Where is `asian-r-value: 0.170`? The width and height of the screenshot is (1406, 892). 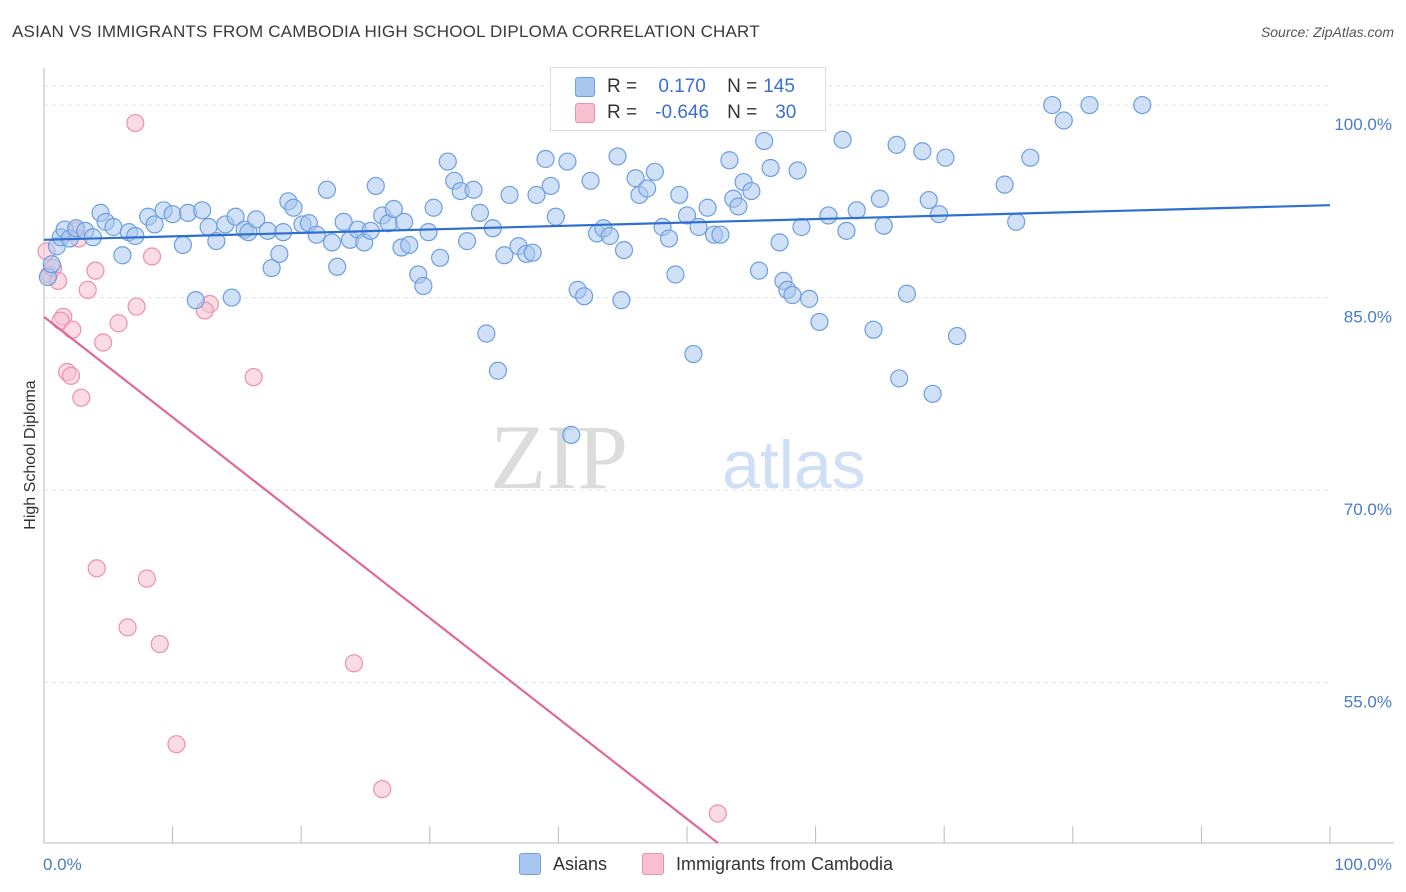 asian-r-value: 0.170 is located at coordinates (682, 86).